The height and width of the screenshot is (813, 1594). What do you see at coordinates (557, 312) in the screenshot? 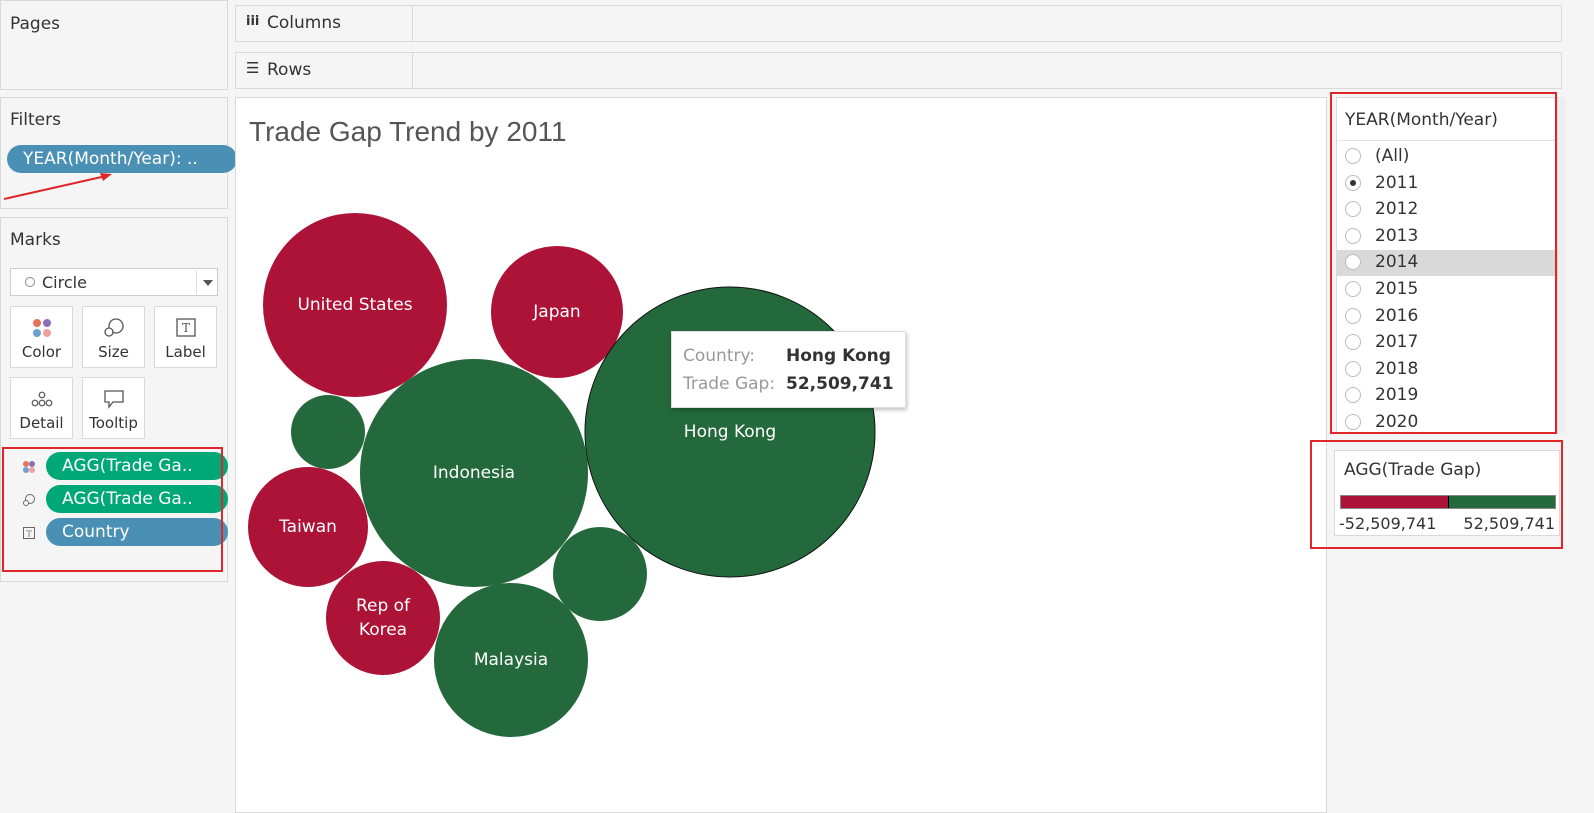
I see `bubble-japan` at bounding box center [557, 312].